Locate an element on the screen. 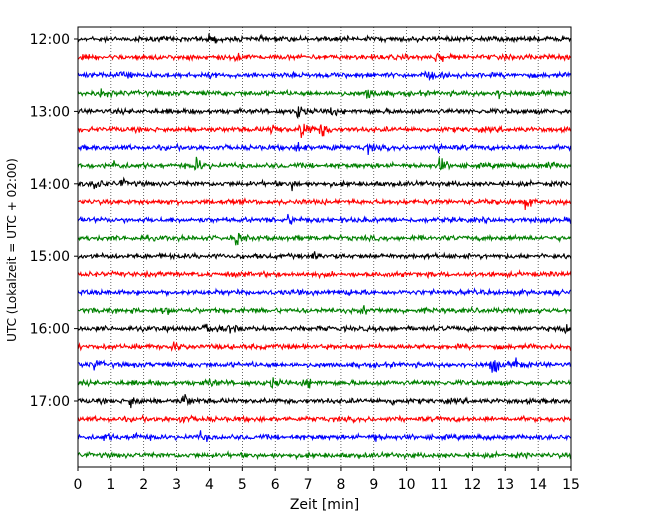 This screenshot has width=650, height=520. y-axis-label: UTC (Lokalzeit = UTC + 02:00) is located at coordinates (12, 250).